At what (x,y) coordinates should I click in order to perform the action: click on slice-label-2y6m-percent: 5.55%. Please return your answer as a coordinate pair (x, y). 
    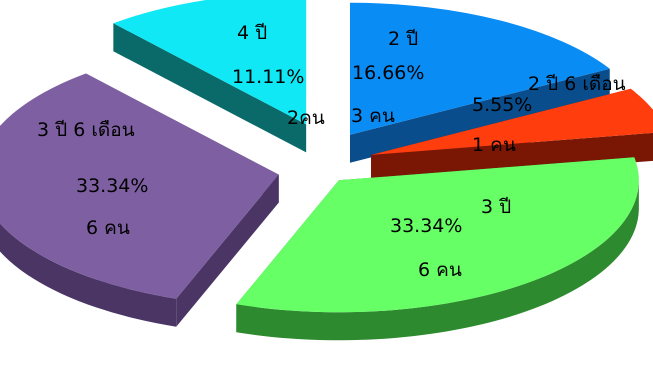
    Looking at the image, I should click on (502, 105).